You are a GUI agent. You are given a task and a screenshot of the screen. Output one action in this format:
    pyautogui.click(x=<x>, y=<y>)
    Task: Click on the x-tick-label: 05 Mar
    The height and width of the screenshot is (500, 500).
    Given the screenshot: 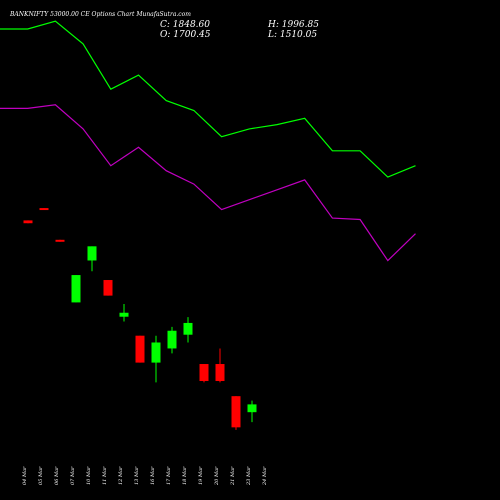 What is the action you would take?
    pyautogui.click(x=41, y=475)
    